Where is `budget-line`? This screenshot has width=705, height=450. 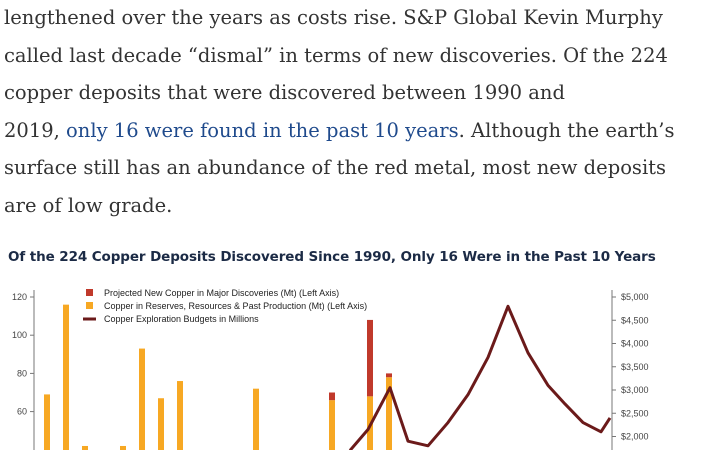 budget-line is located at coordinates (480, 377).